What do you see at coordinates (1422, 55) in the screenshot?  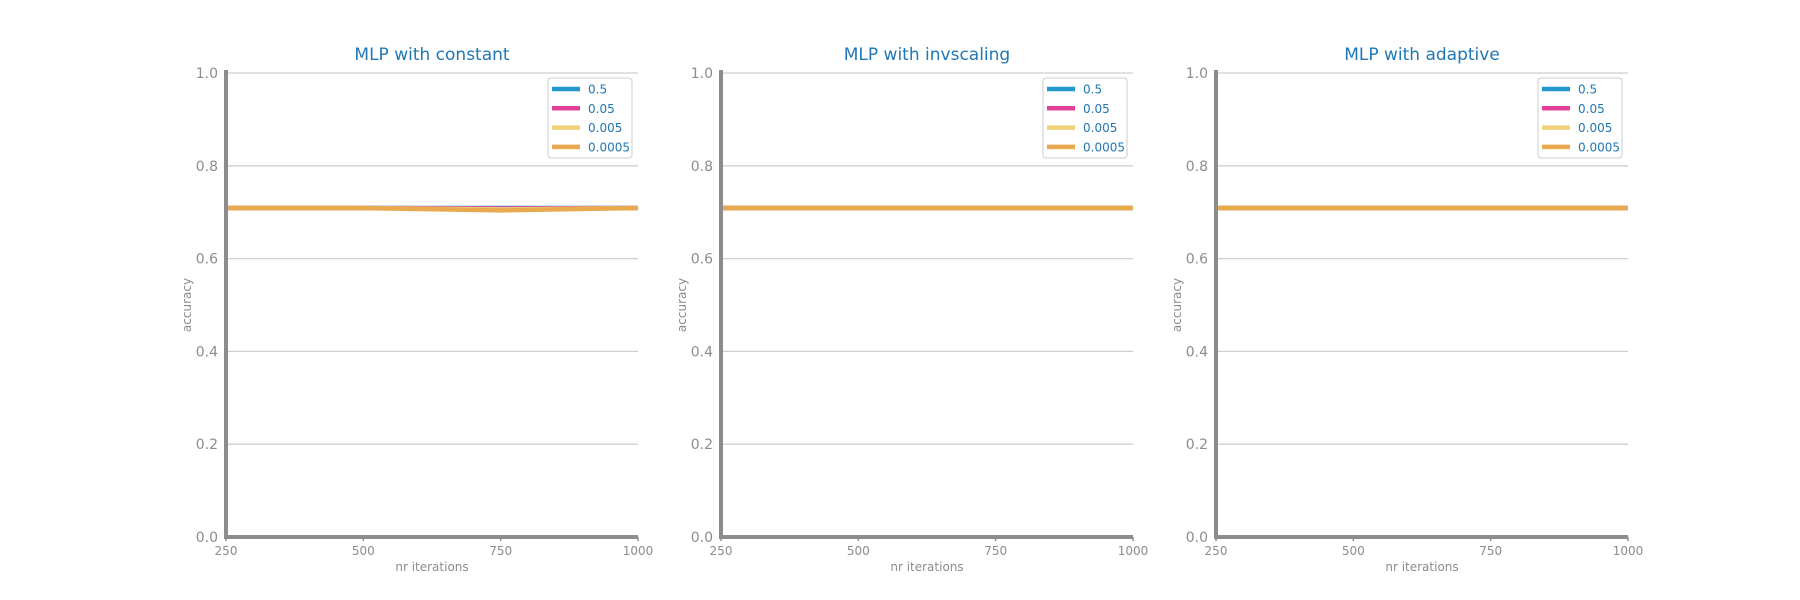 I see `chart-title: MLP with adaptive` at bounding box center [1422, 55].